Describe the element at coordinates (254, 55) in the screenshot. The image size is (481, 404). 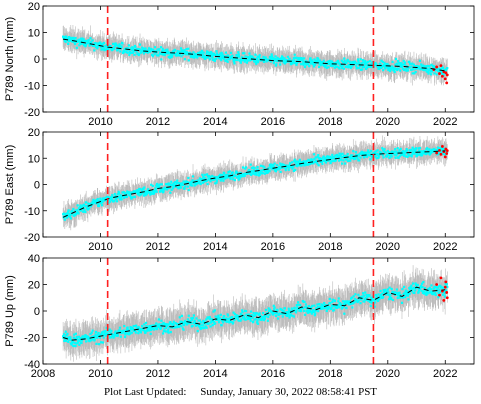
I see `model-line` at that location.